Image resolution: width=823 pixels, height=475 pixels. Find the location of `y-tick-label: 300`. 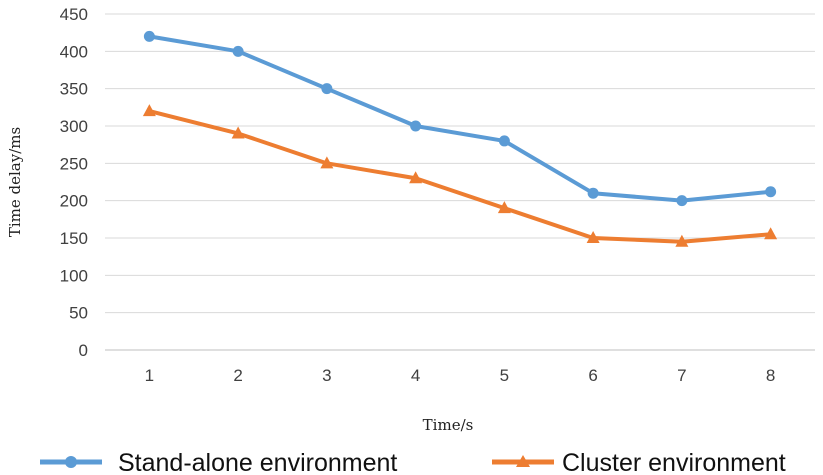

y-tick-label: 300 is located at coordinates (74, 126).